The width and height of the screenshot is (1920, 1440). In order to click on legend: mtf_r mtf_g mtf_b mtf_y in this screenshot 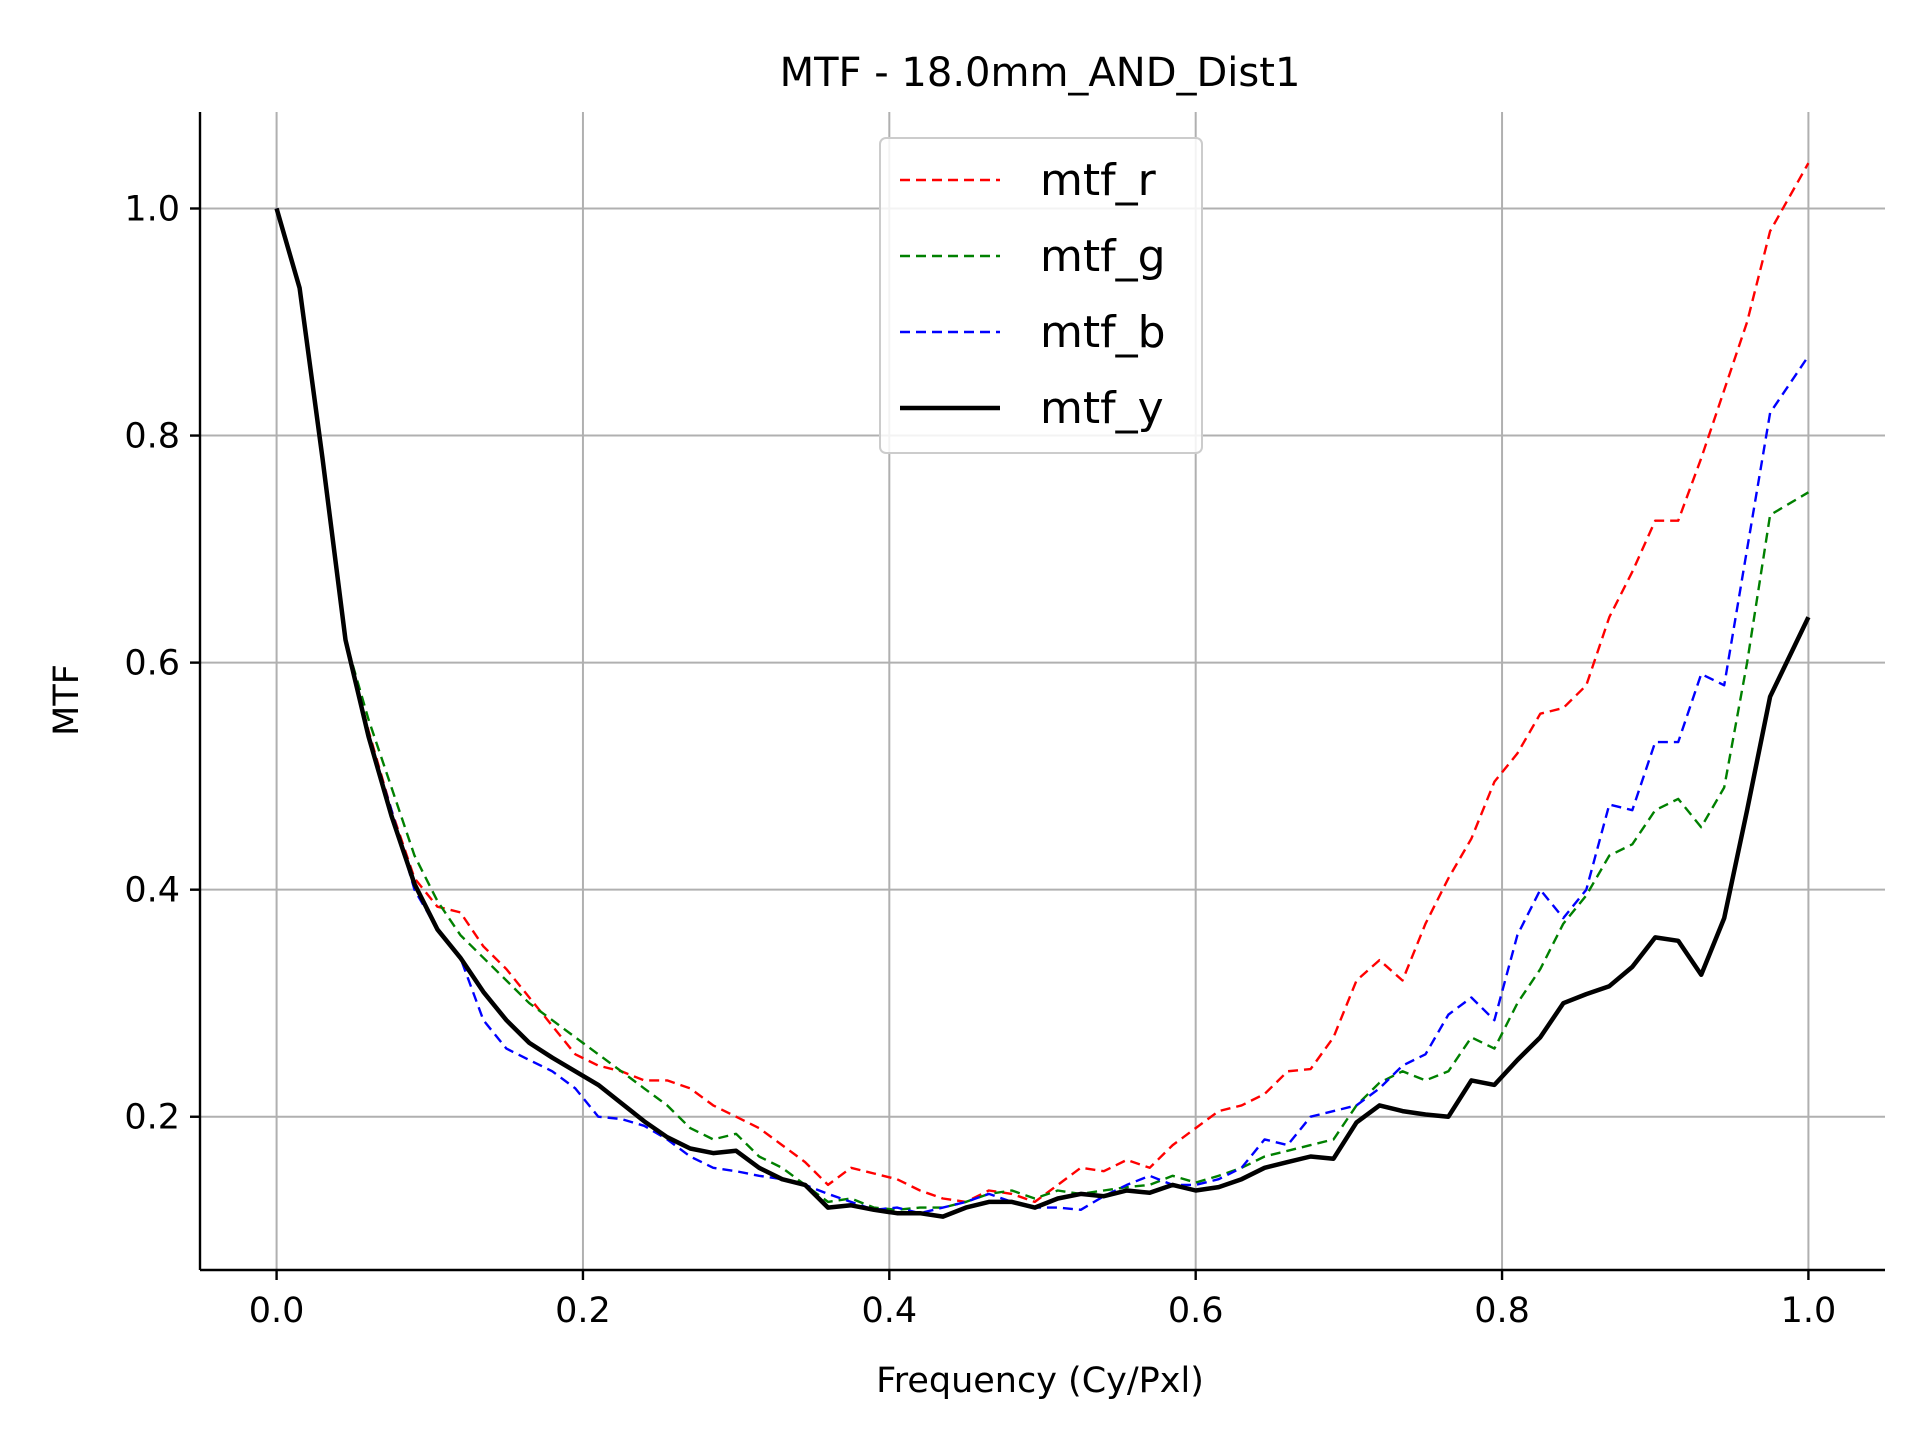, I will do `click(1041, 295)`.